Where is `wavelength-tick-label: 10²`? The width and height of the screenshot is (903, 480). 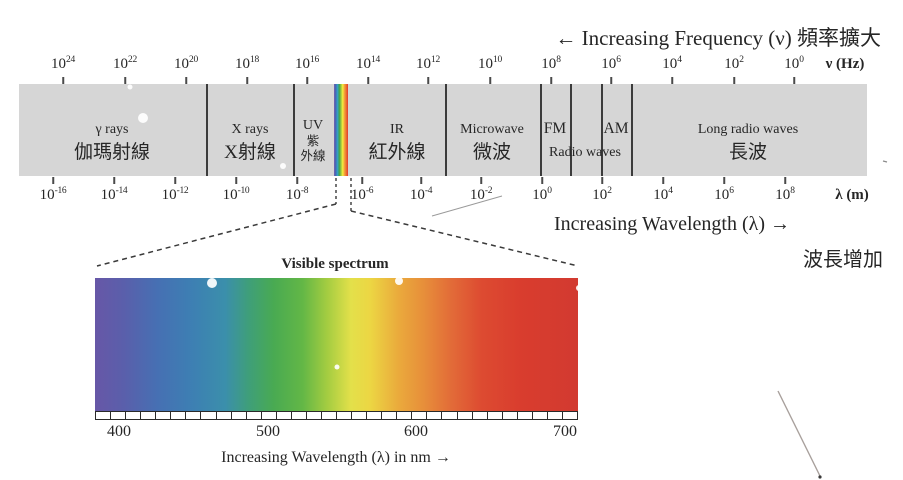 wavelength-tick-label: 10² is located at coordinates (602, 194).